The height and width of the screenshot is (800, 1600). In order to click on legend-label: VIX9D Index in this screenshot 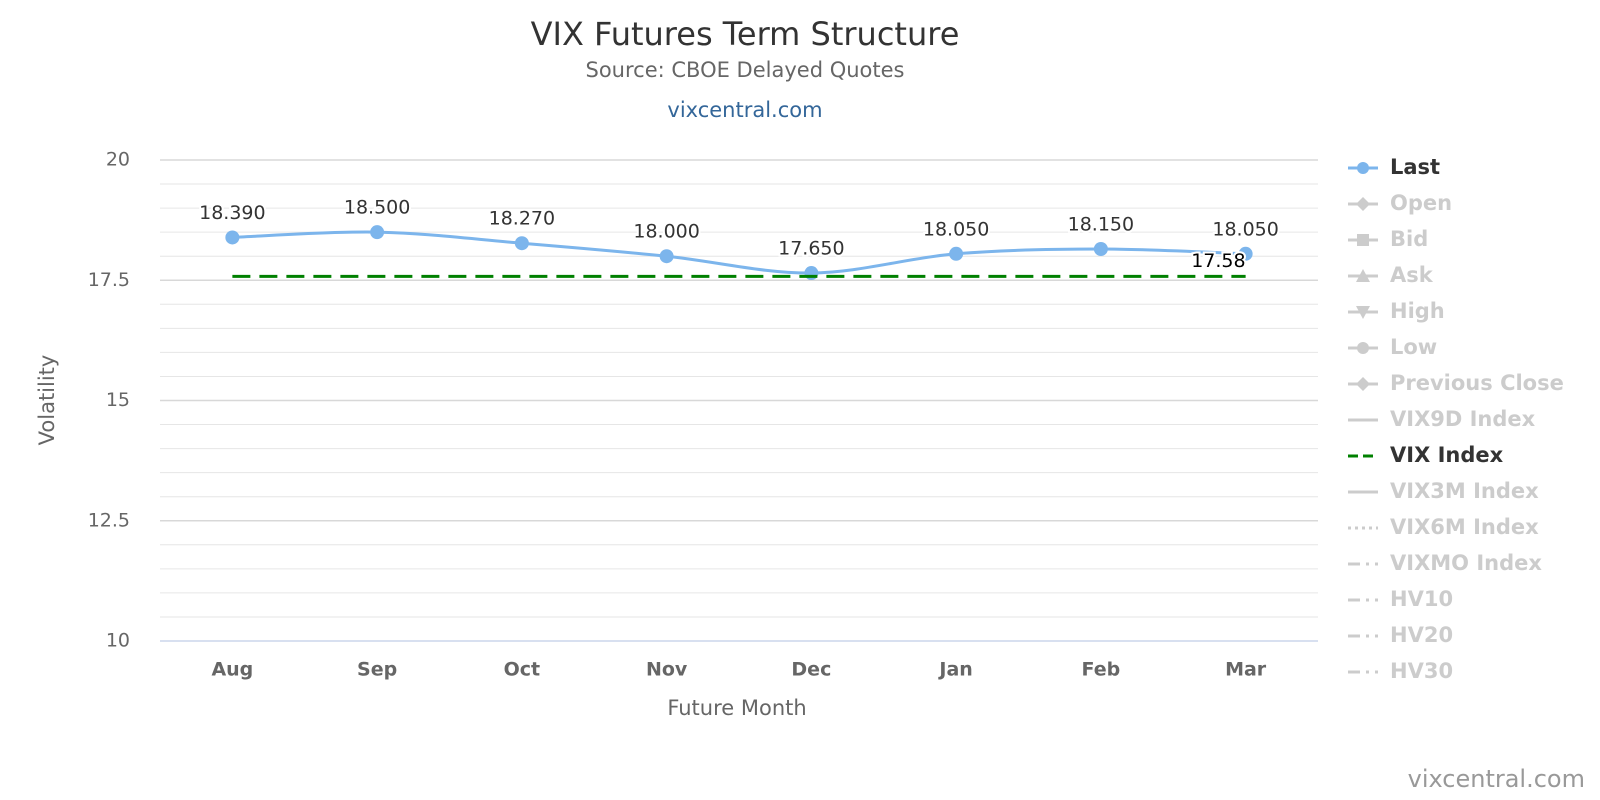, I will do `click(1463, 419)`.